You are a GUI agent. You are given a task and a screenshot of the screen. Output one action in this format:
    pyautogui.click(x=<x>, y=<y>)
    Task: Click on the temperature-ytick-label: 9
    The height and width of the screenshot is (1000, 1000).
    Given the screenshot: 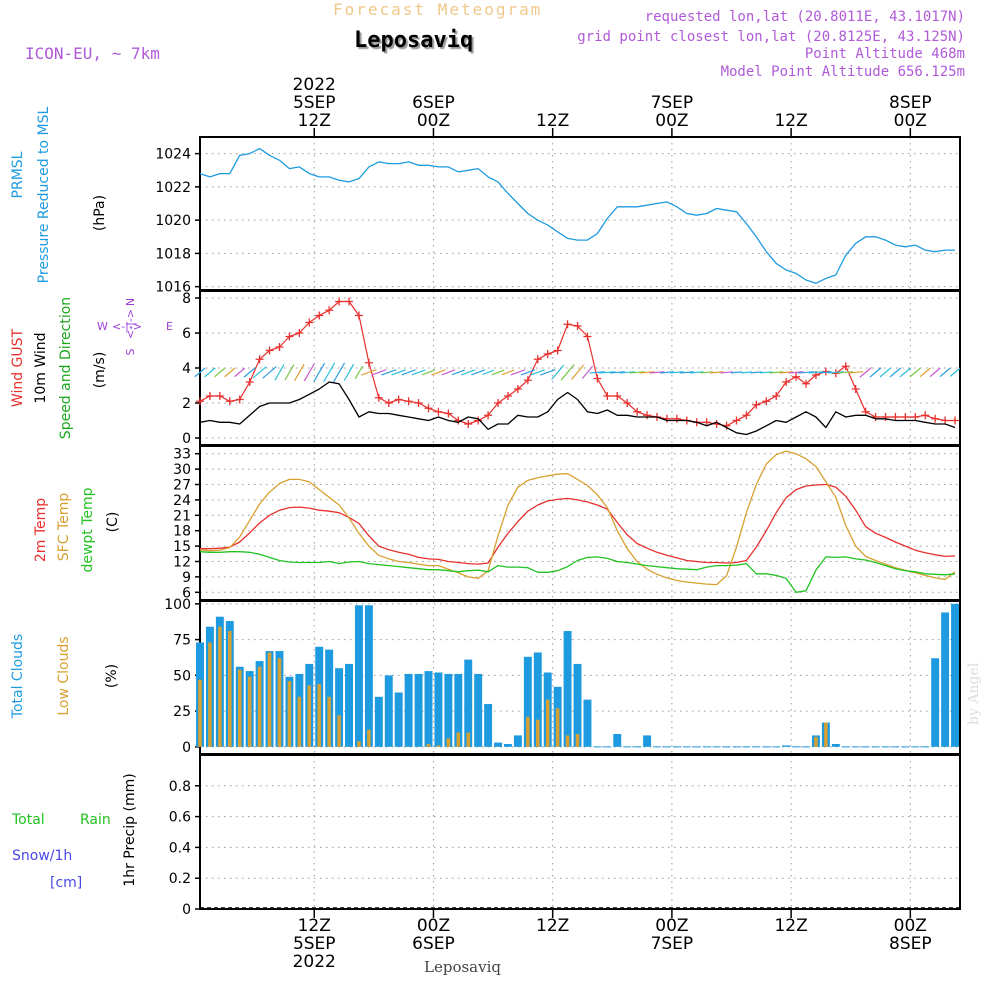 What is the action you would take?
    pyautogui.click(x=186, y=578)
    